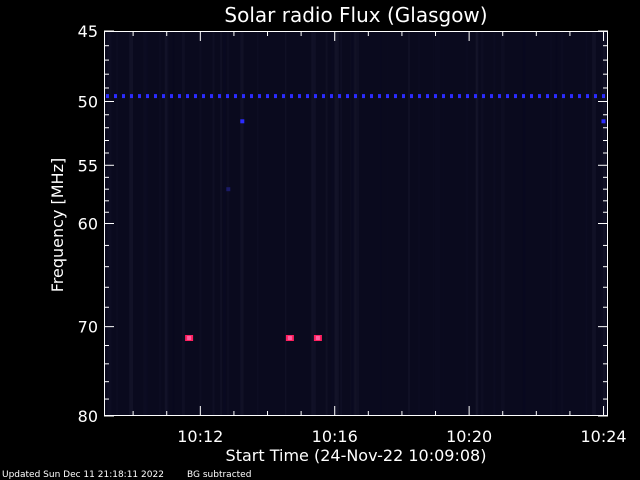 This screenshot has width=640, height=480. I want to click on y-tick-label: 80, so click(88, 416).